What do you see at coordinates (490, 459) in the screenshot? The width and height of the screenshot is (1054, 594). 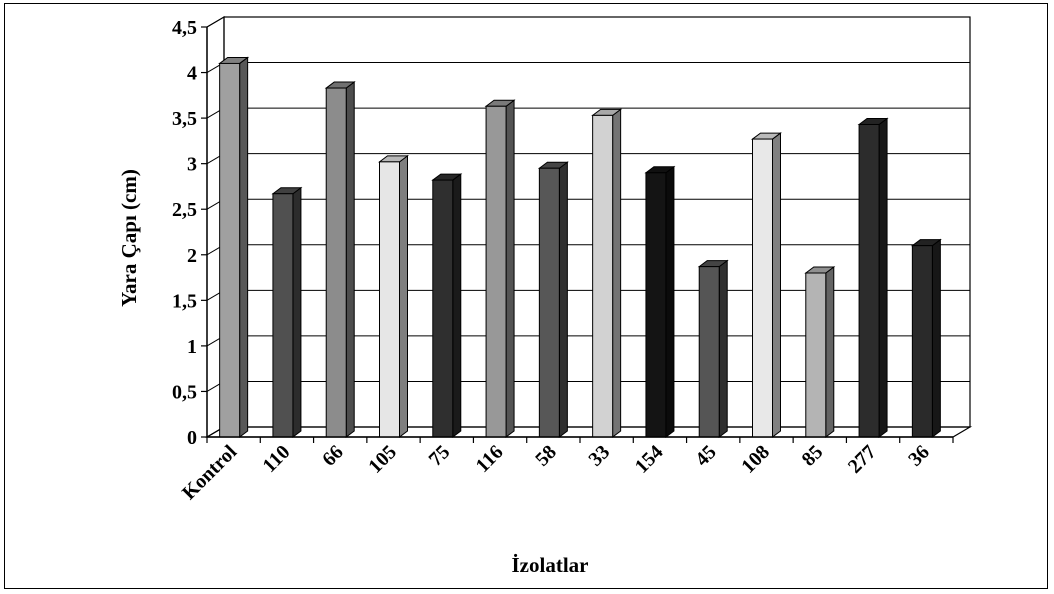 I see `x-tick-label: 116` at bounding box center [490, 459].